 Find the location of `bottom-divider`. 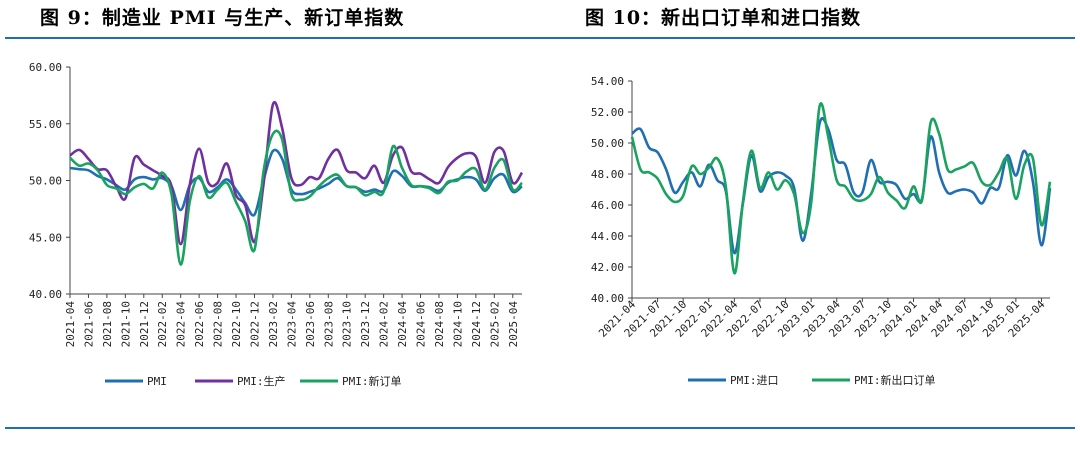

bottom-divider is located at coordinates (540, 428).